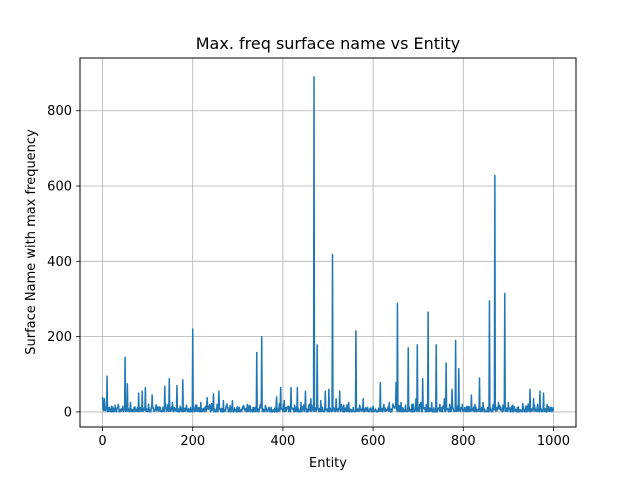 This screenshot has width=640, height=480. Describe the element at coordinates (192, 441) in the screenshot. I see `x-tick-label: 200` at that location.